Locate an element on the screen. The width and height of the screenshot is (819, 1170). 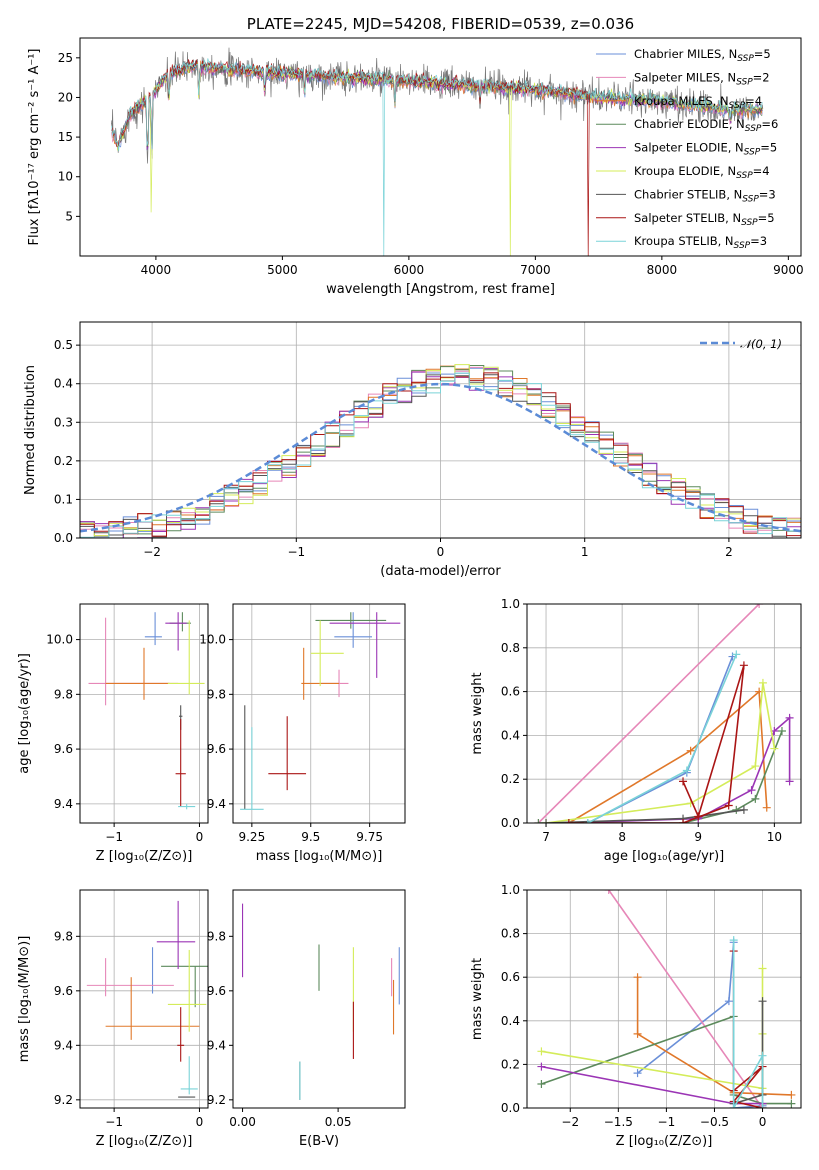
gridlines is located at coordinates (144, 999).